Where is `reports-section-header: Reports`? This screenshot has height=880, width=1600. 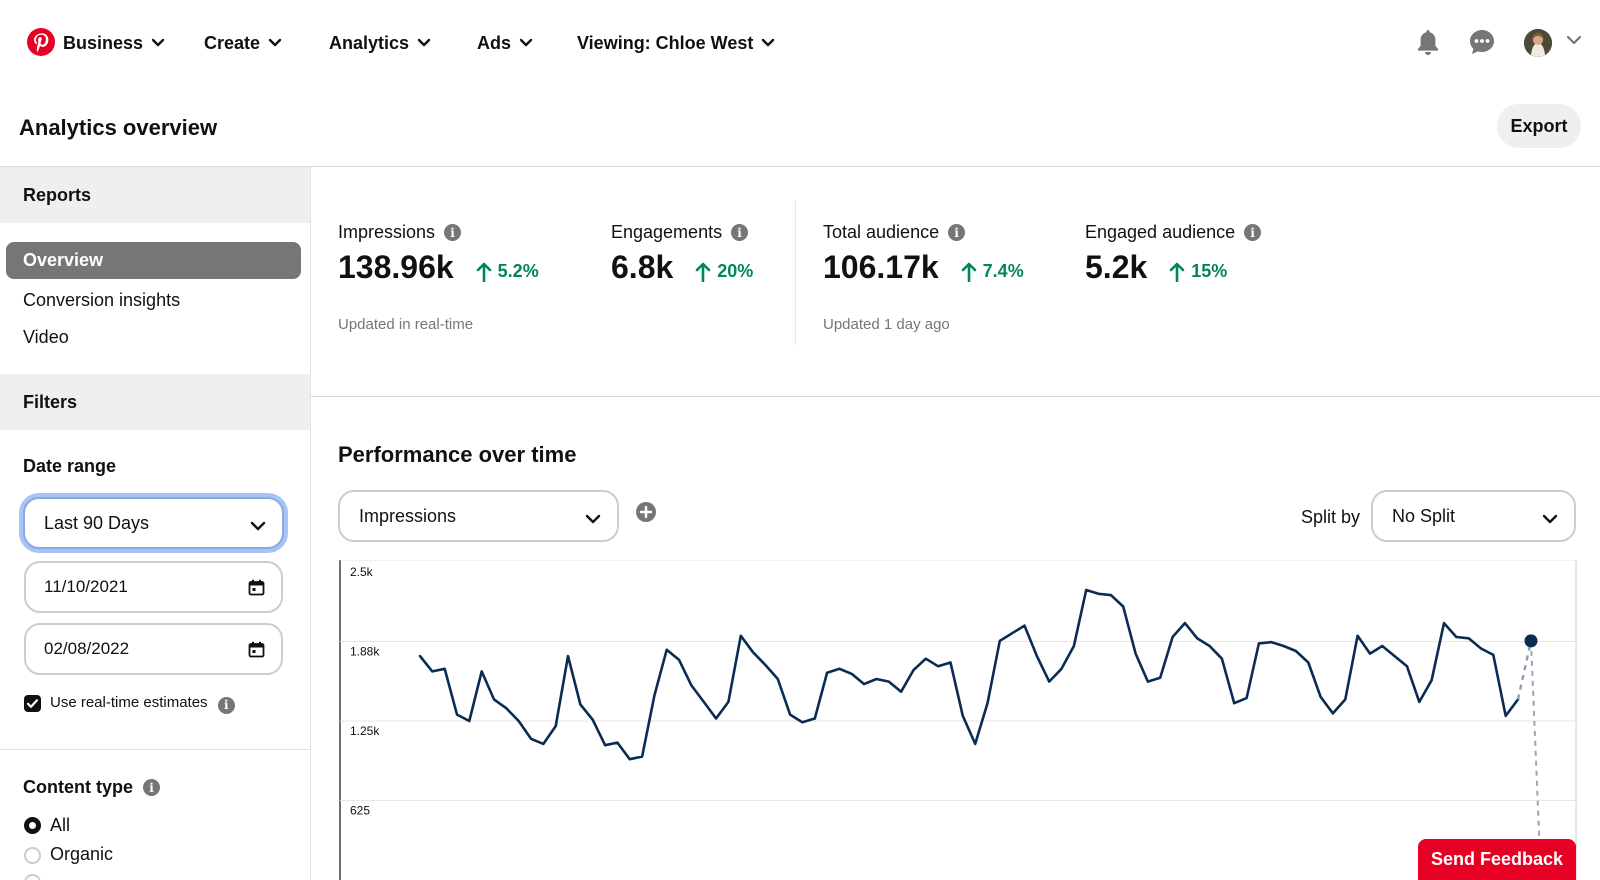 reports-section-header: Reports is located at coordinates (155, 195).